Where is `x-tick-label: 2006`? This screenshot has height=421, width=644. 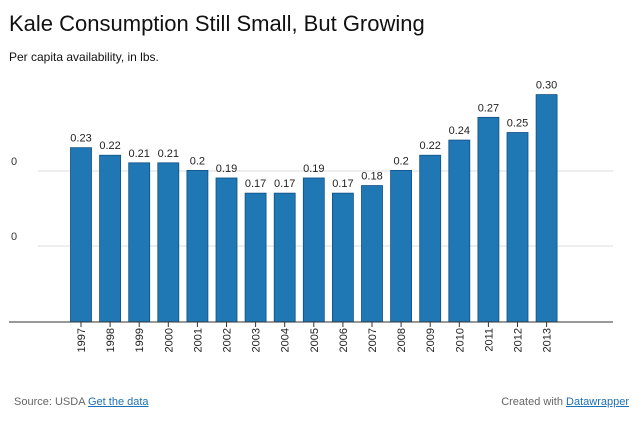 x-tick-label: 2006 is located at coordinates (344, 340).